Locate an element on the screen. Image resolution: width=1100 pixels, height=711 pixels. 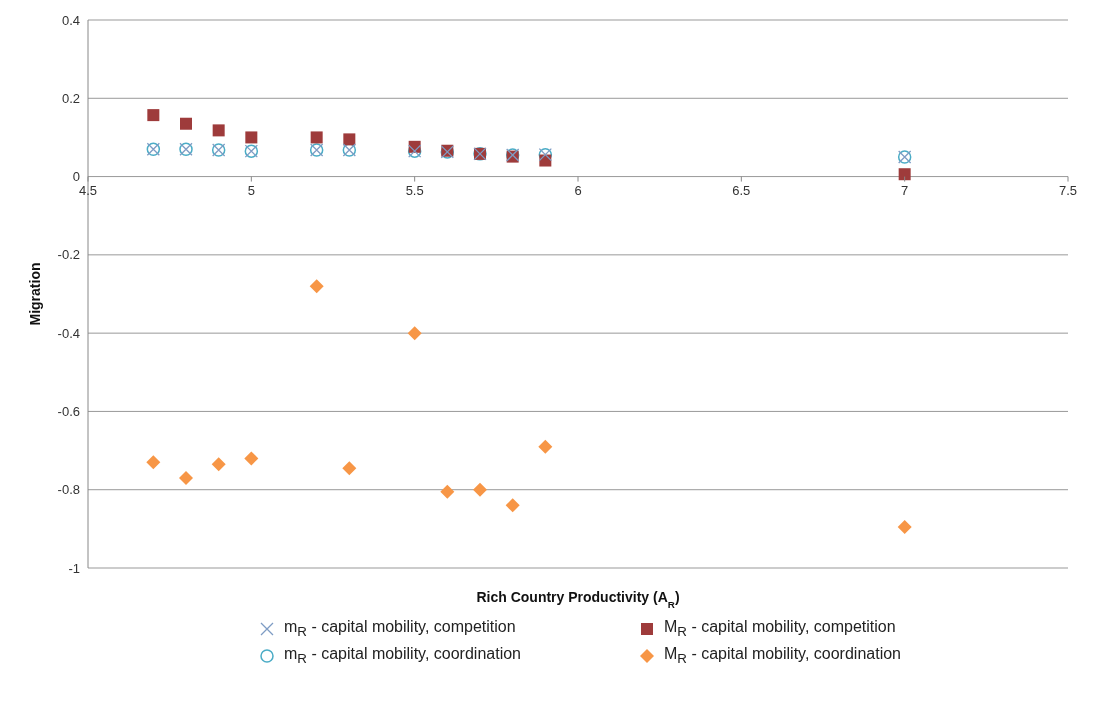
x-tick-label: 4.5 is located at coordinates (88, 190).